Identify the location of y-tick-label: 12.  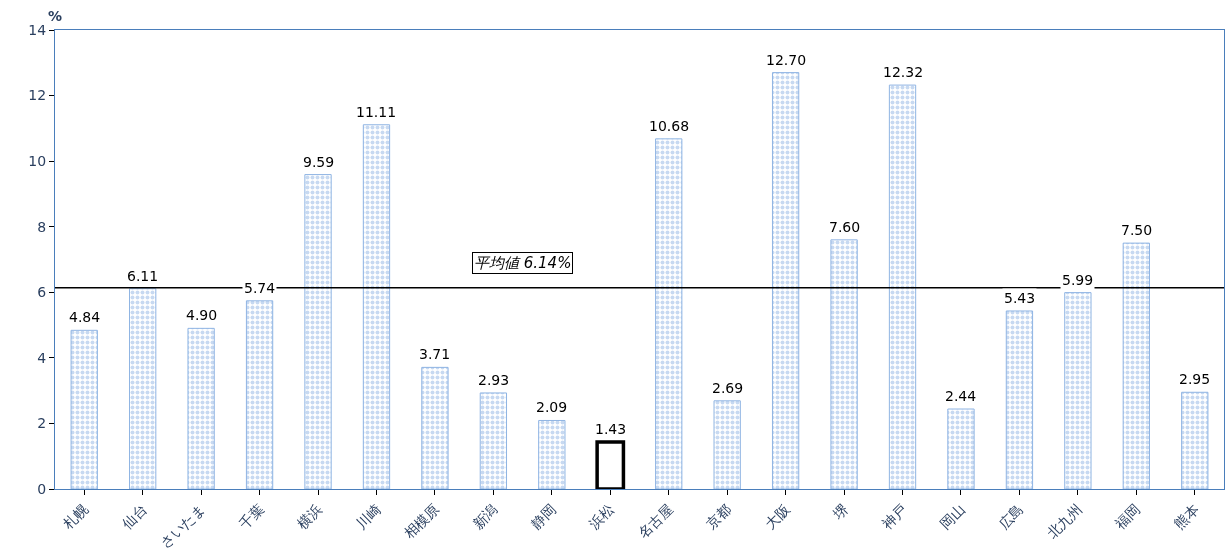
(37, 95).